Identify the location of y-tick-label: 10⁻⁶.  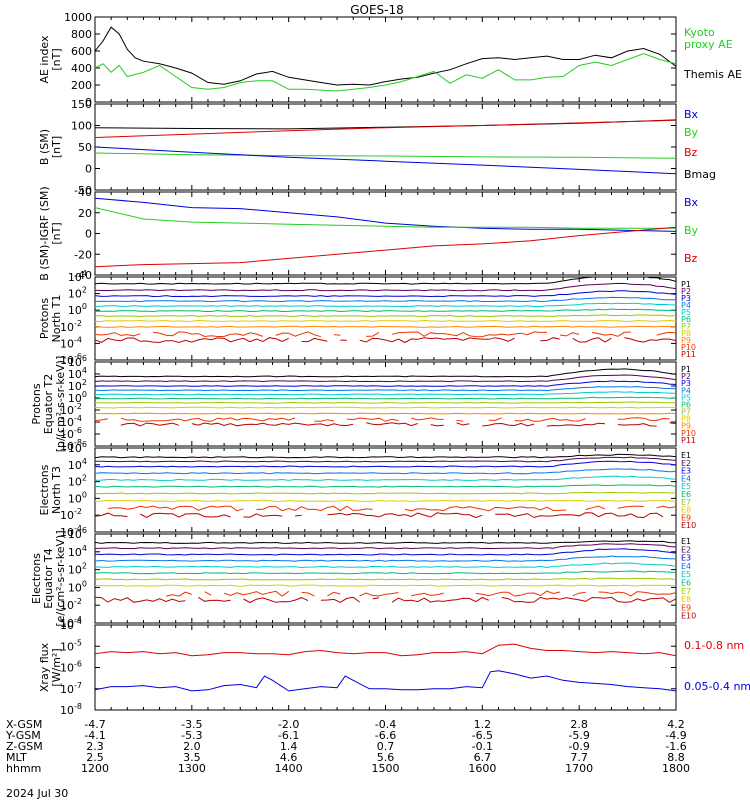
(71, 667).